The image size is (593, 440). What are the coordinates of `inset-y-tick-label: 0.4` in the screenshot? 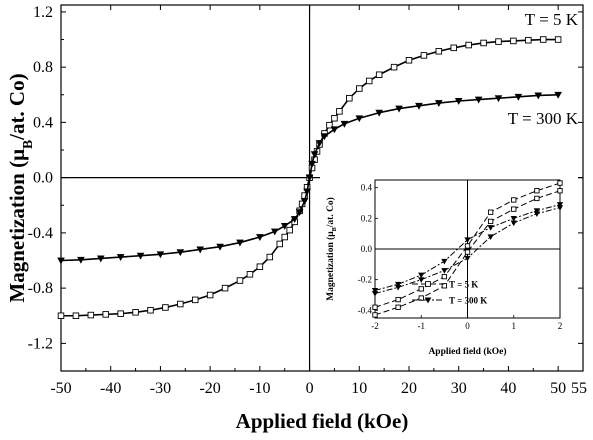 It's located at (367, 188).